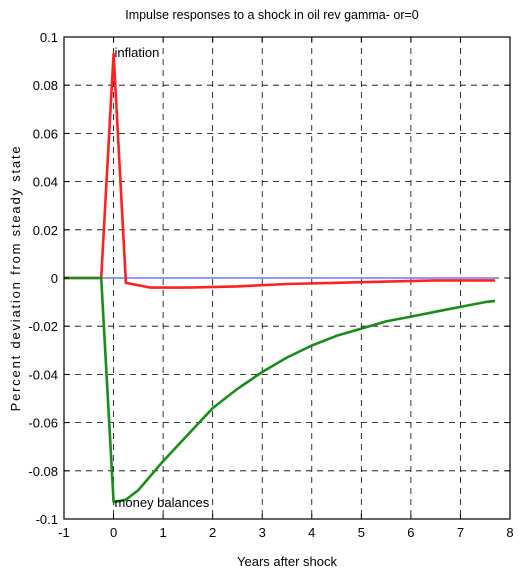 This screenshot has height=572, width=525. What do you see at coordinates (162, 532) in the screenshot?
I see `x-tick-label: 1` at bounding box center [162, 532].